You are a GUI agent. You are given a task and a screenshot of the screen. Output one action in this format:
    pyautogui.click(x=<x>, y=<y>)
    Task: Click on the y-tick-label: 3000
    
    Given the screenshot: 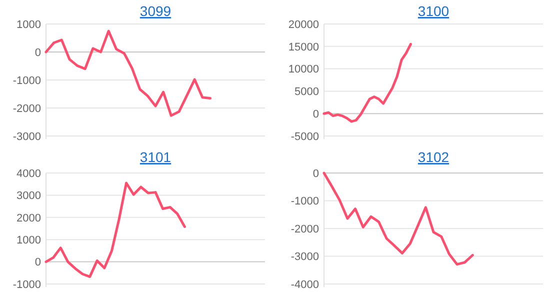 What is the action you would take?
    pyautogui.click(x=28, y=196)
    